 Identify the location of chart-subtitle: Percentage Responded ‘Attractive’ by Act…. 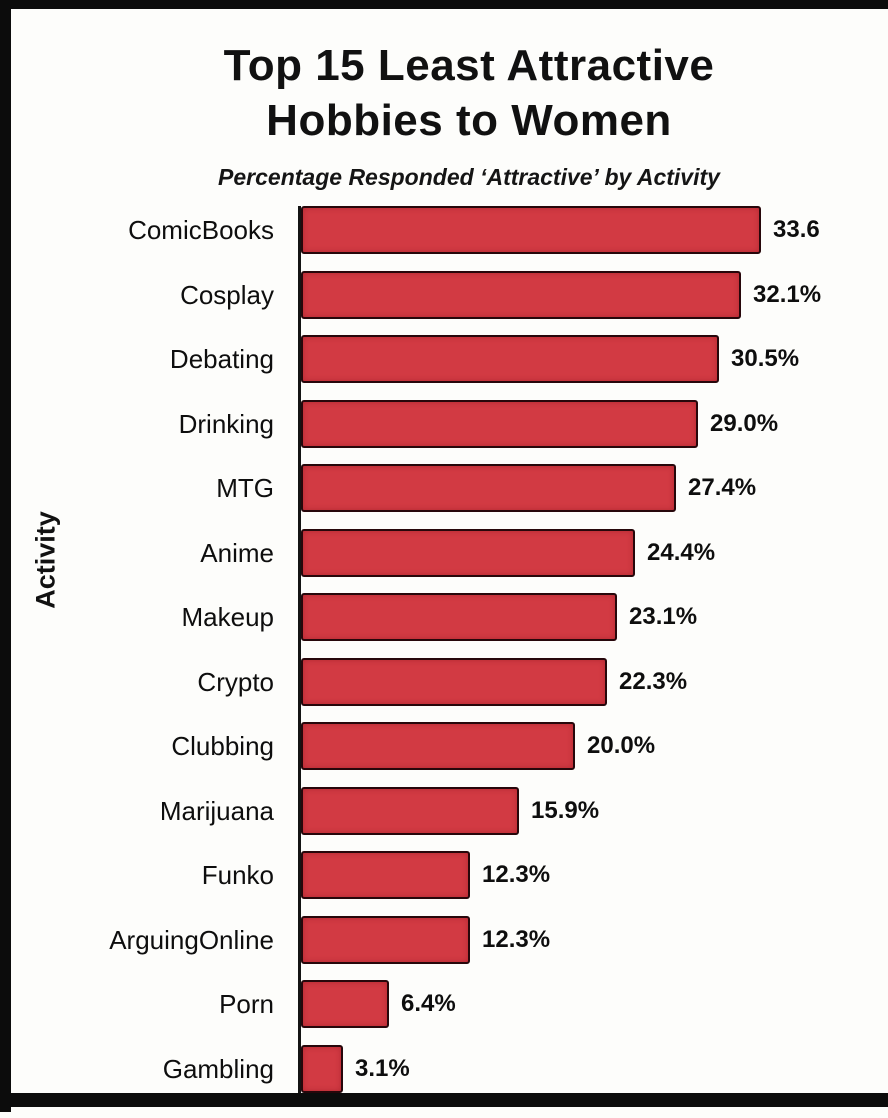
(469, 177).